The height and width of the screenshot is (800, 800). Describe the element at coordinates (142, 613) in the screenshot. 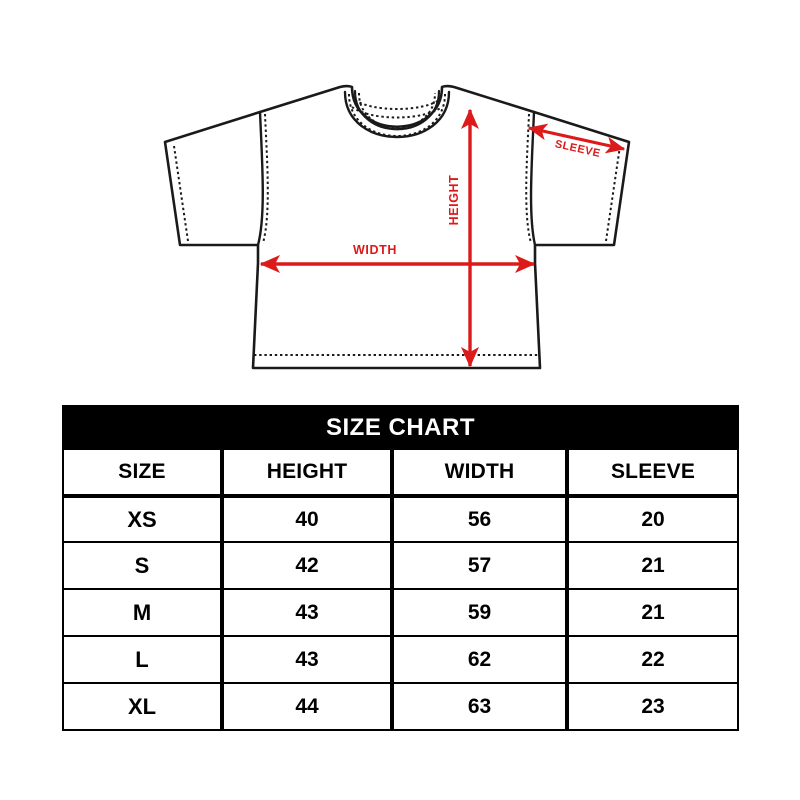

I see `cell-size: M` at that location.